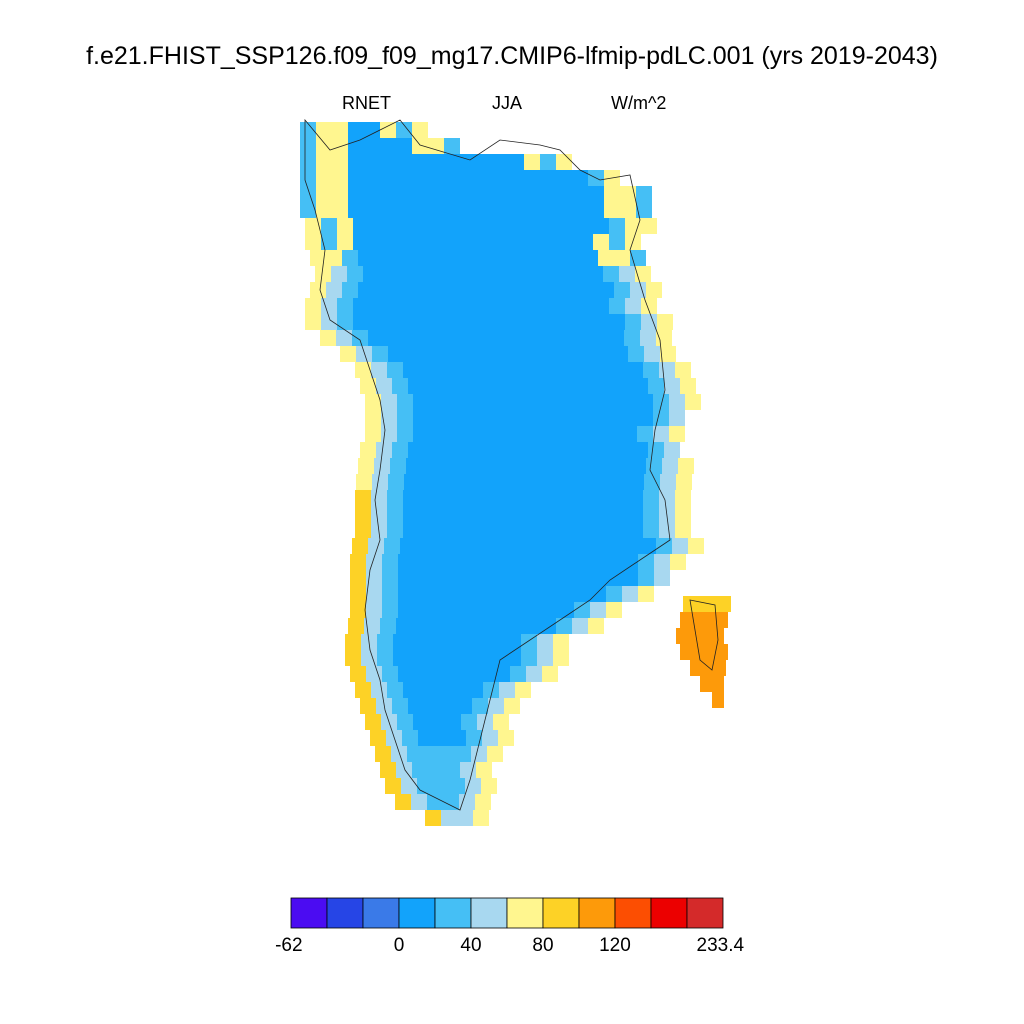 The width and height of the screenshot is (1024, 1024). I want to click on colorbar-tick-label: 120, so click(615, 945).